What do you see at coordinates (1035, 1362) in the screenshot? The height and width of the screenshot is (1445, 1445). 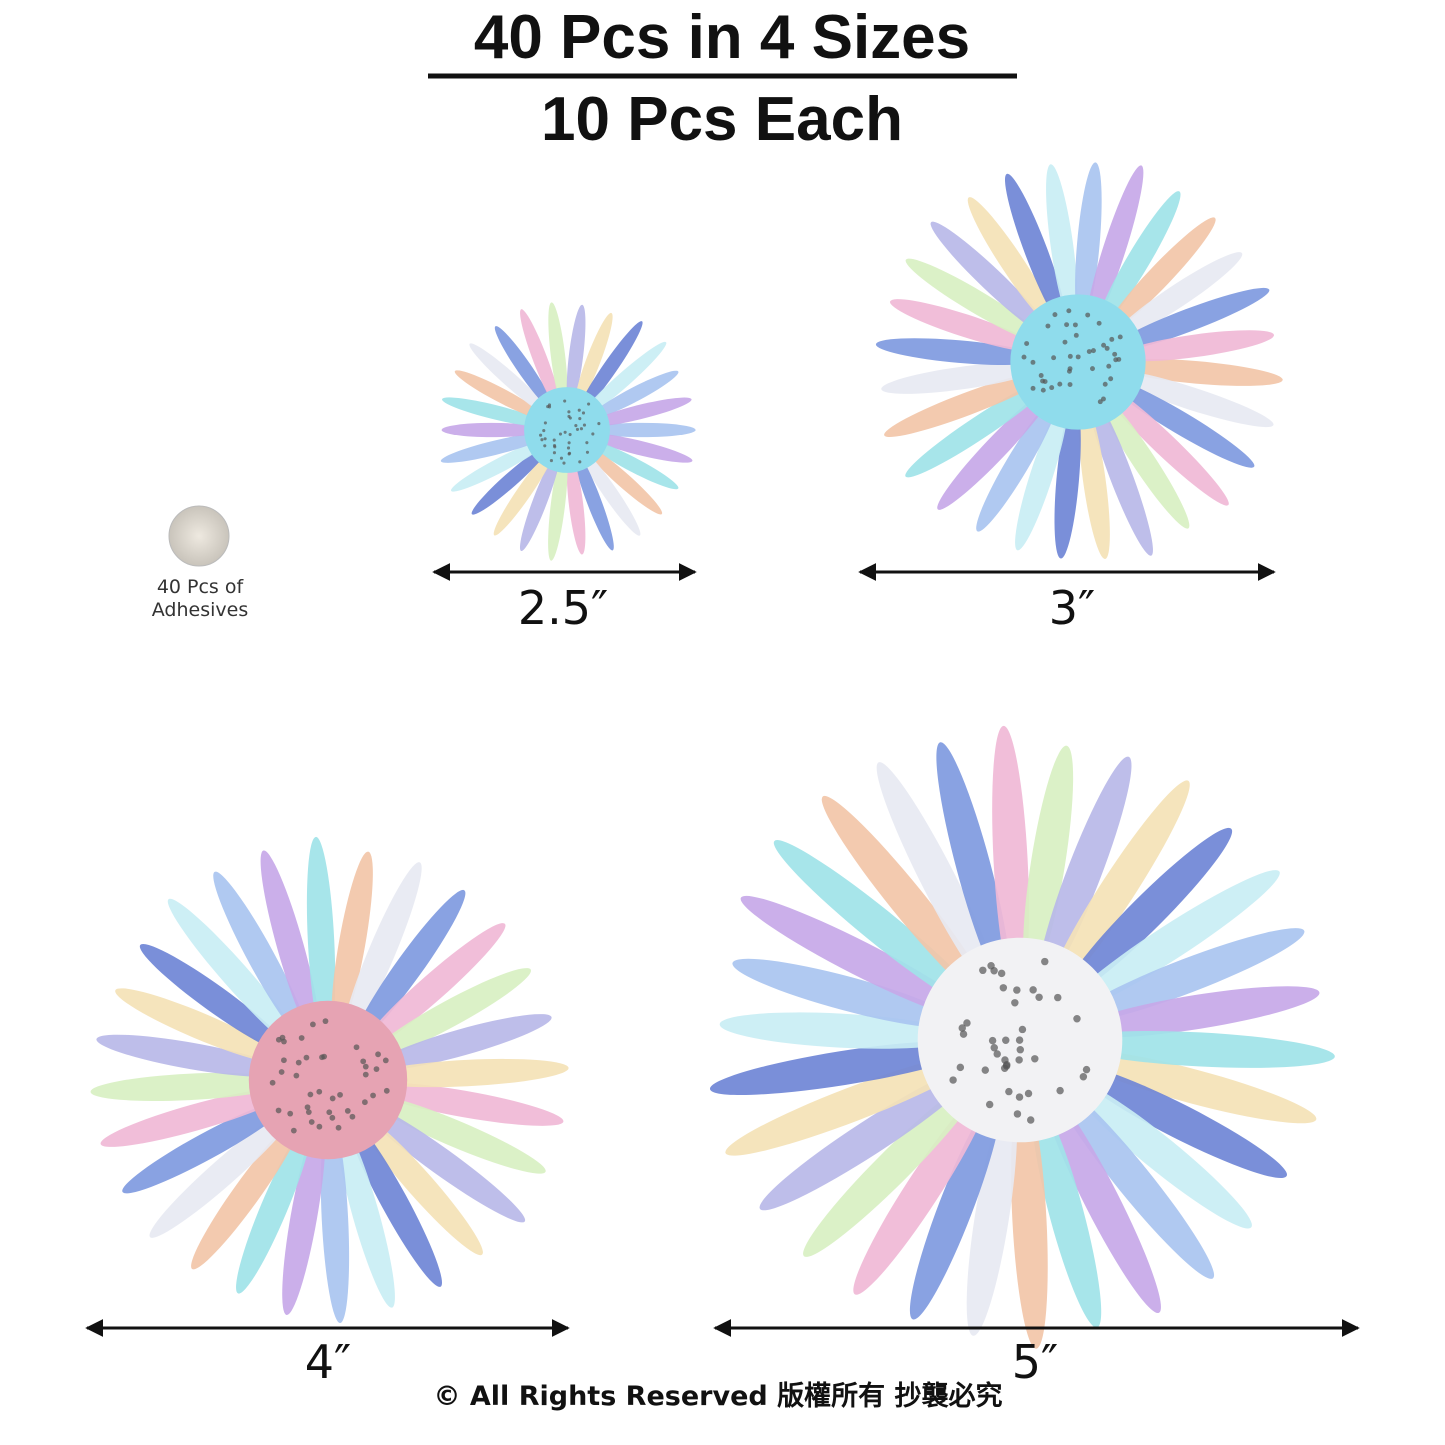 I see `size-label: 5″` at bounding box center [1035, 1362].